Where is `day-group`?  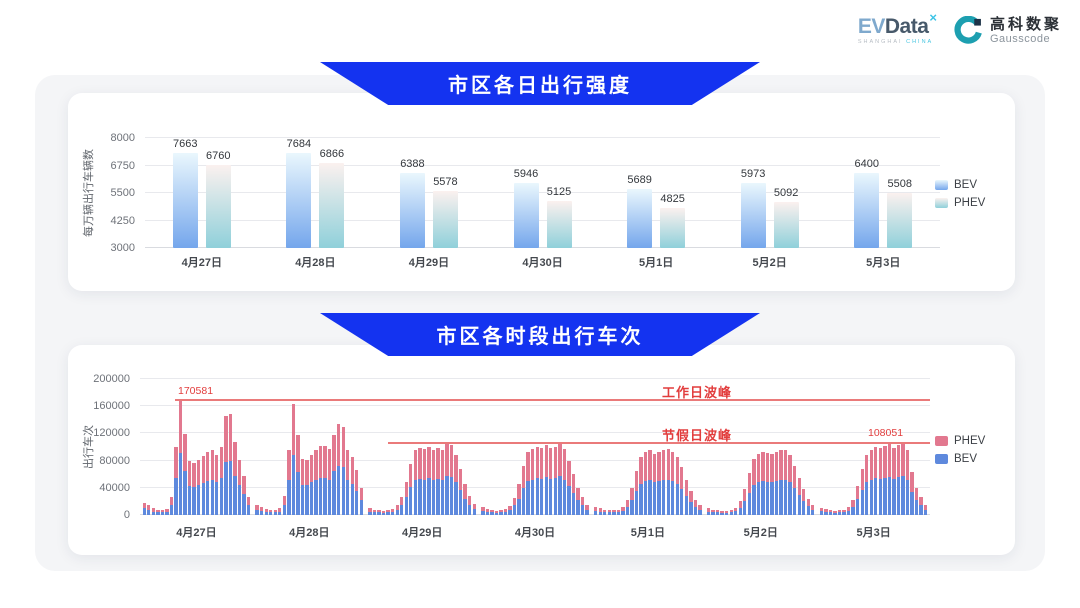 day-group is located at coordinates (647, 447).